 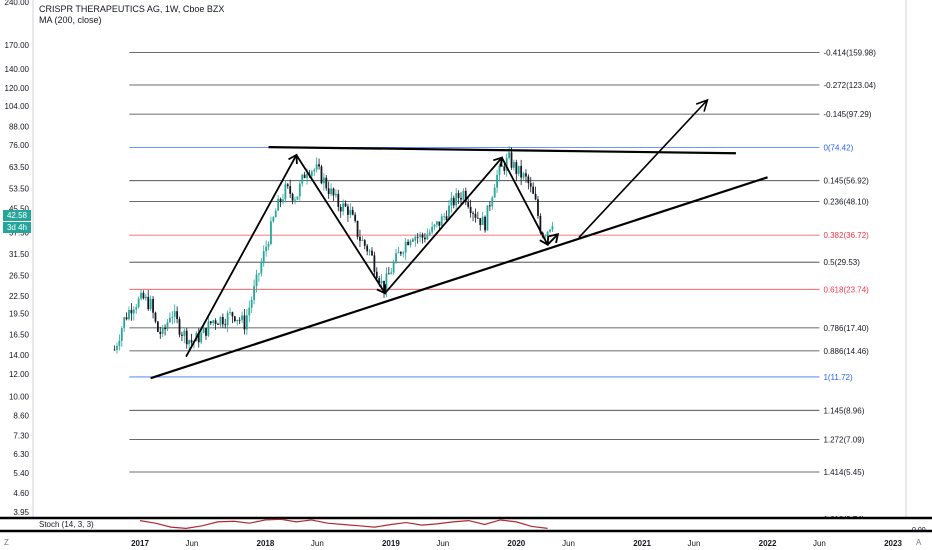 I want to click on fib-level-label: 0.886(14.46), so click(x=846, y=351).